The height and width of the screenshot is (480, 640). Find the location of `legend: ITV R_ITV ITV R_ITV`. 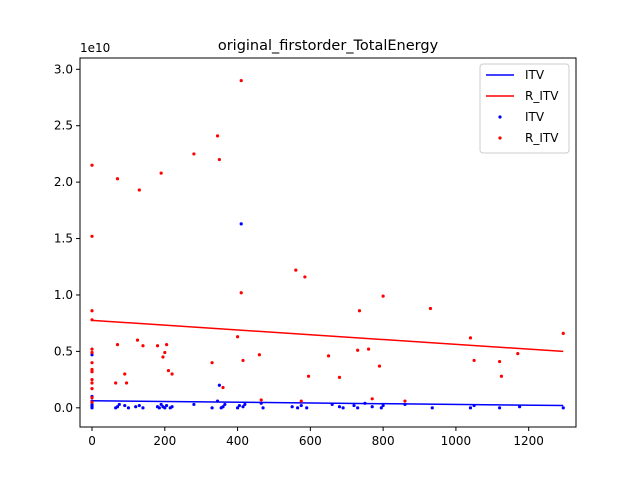

legend: ITV R_ITV ITV R_ITV is located at coordinates (524, 108).